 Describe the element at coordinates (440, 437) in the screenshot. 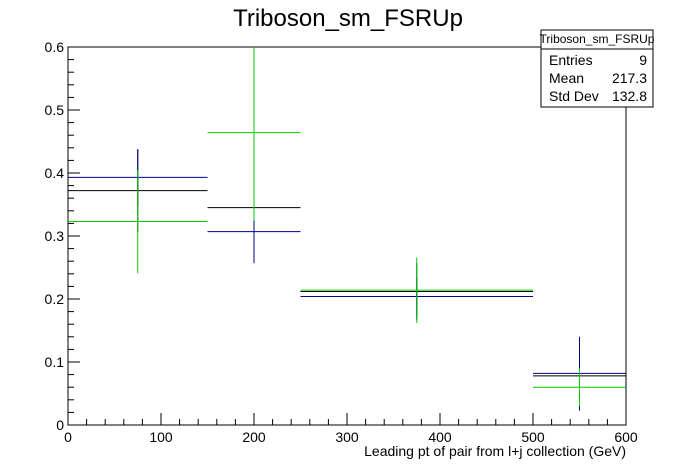

I see `x-tick-label: 400` at that location.